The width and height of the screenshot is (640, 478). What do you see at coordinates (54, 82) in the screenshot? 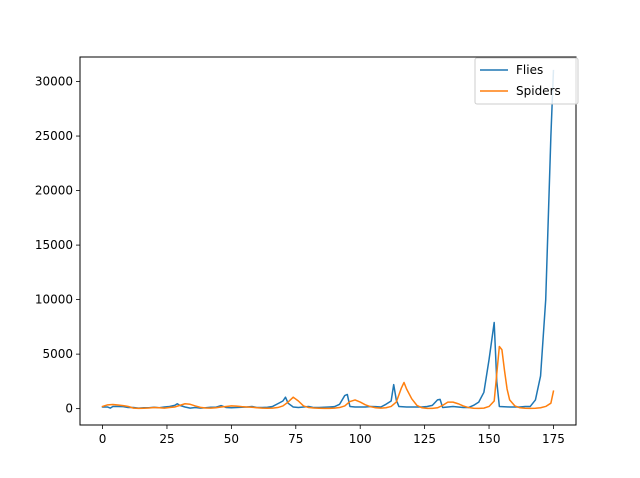
I see `y-tick-label: 30000` at bounding box center [54, 82].